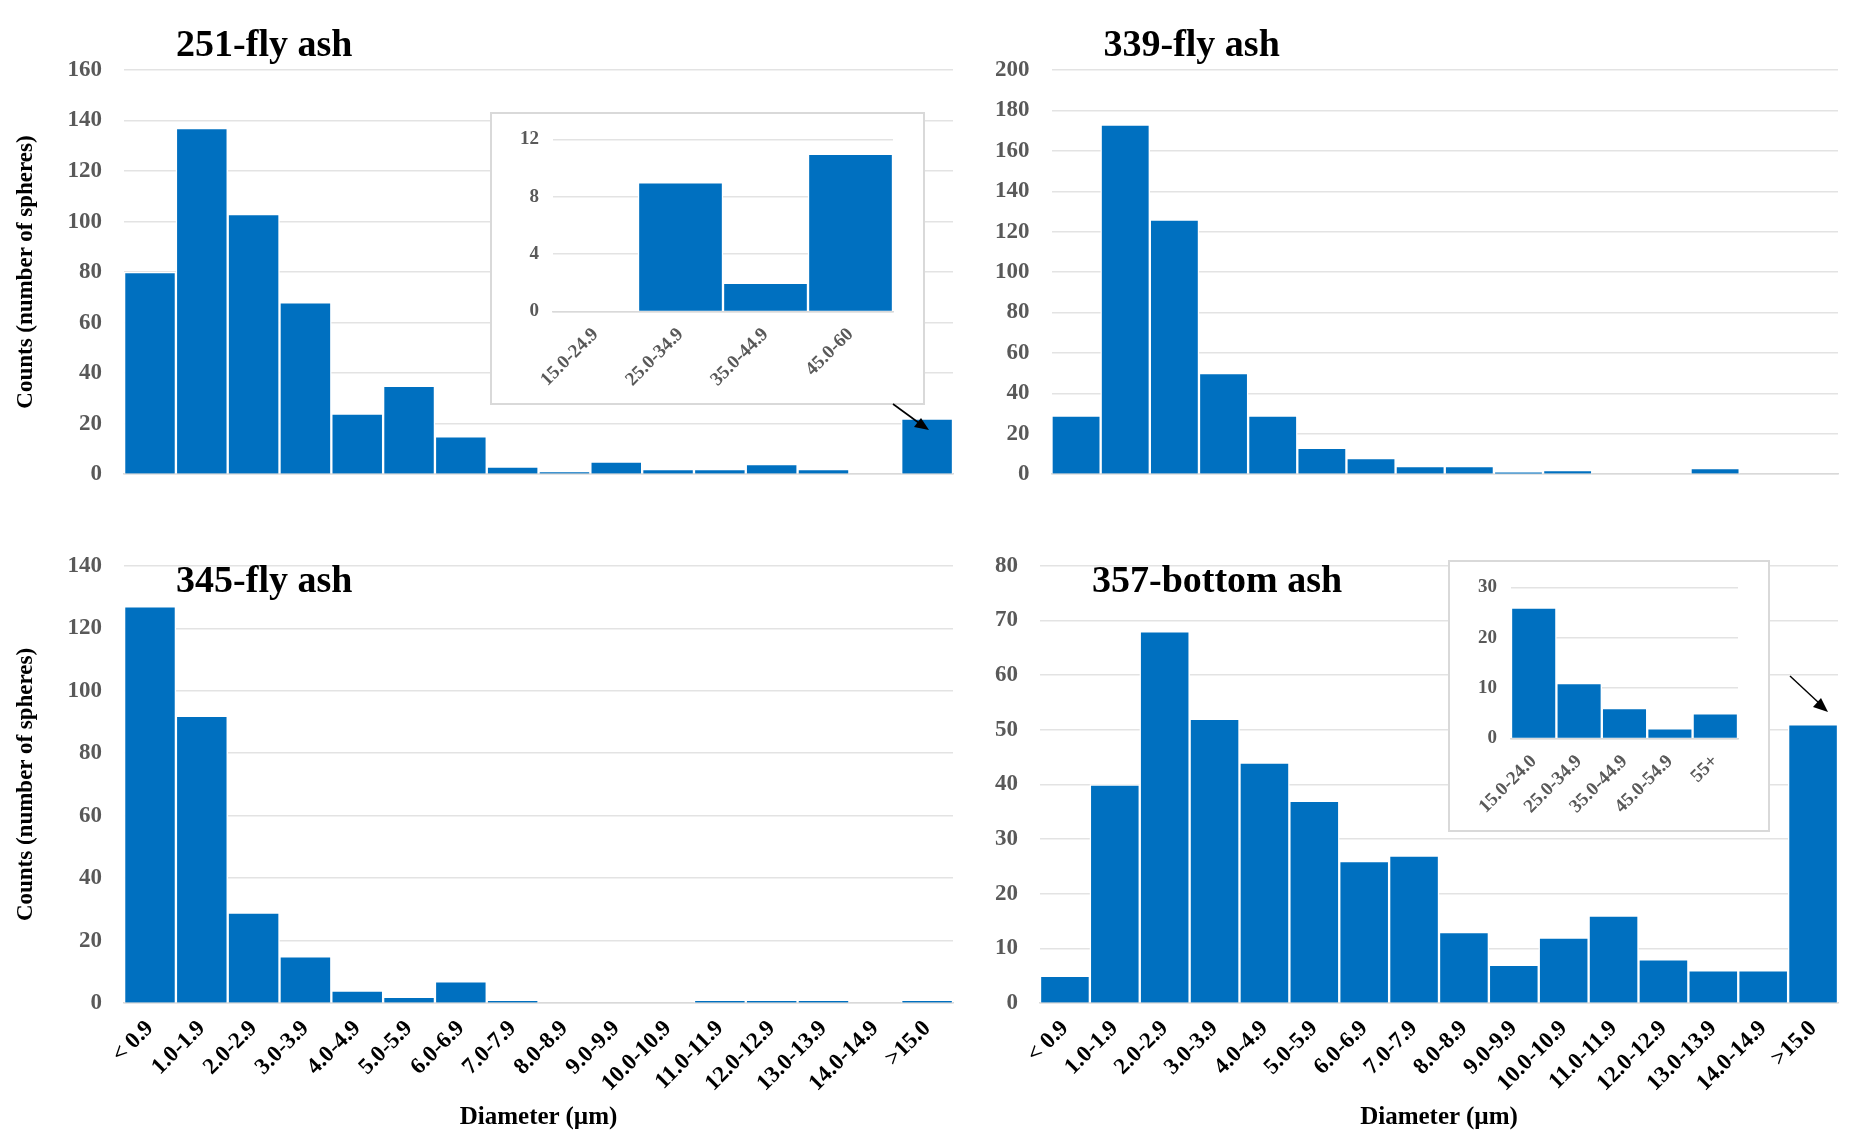 The image size is (1850, 1145). I want to click on y-tick-label: 4, so click(534, 252).